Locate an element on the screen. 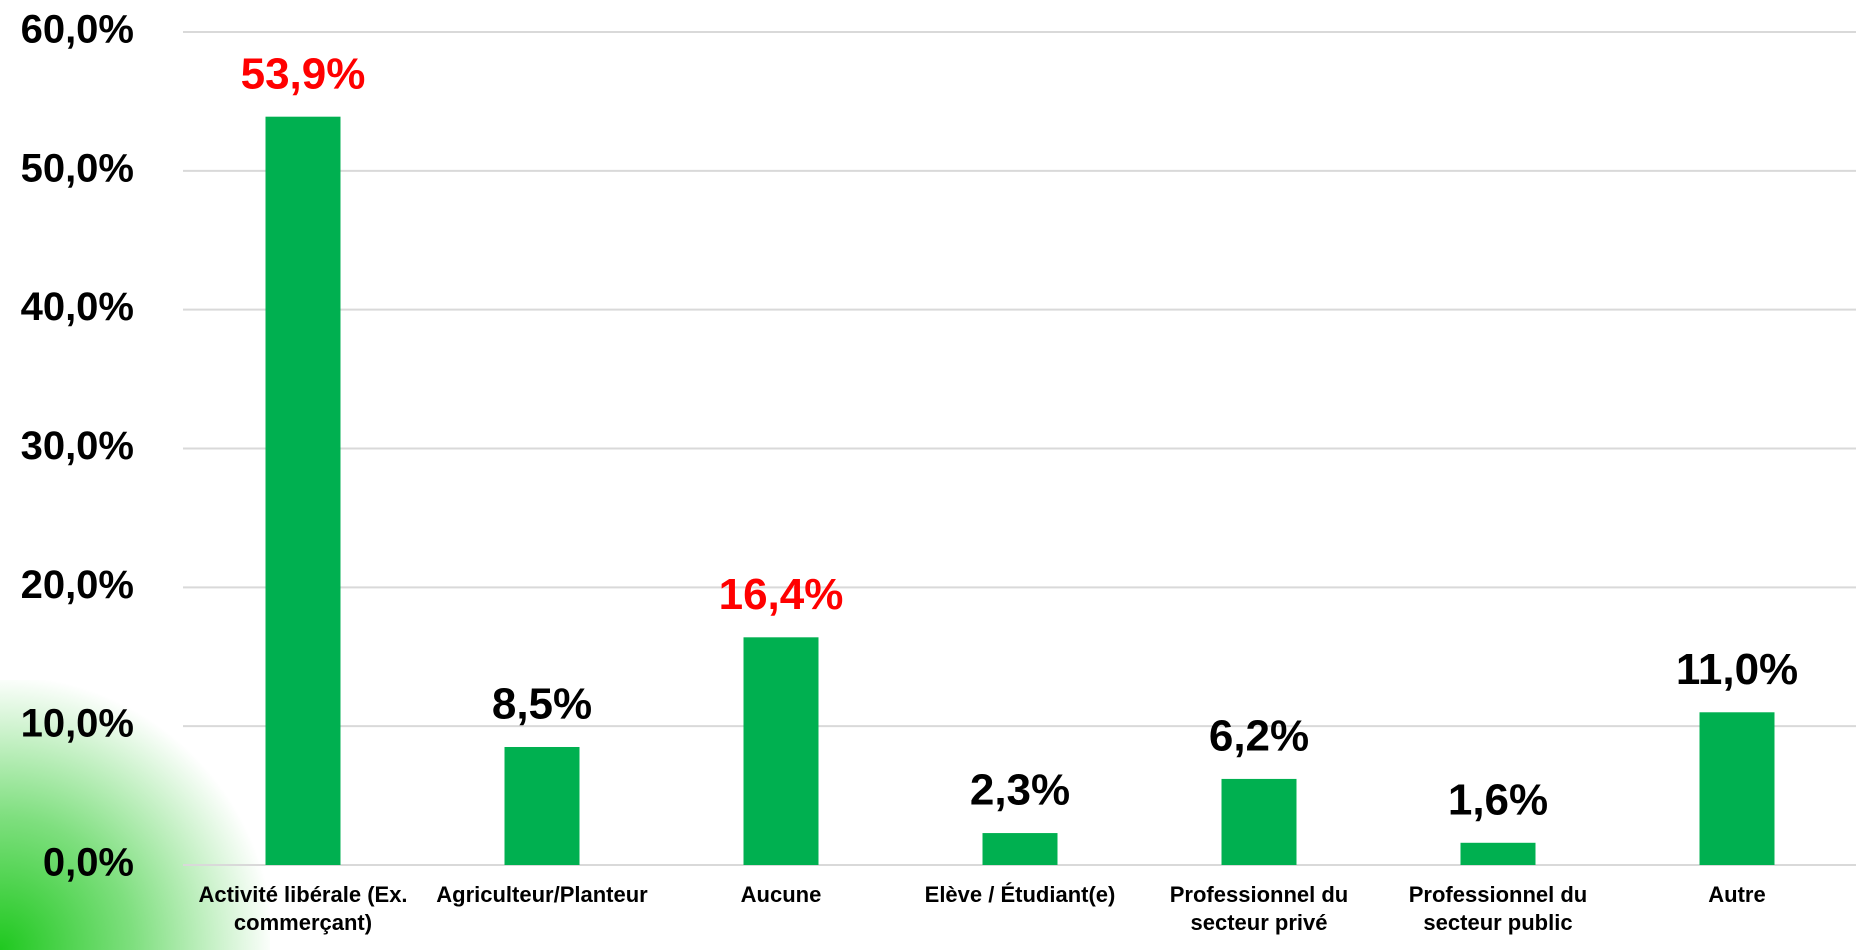 This screenshot has width=1856, height=950. y-tick-label: 0,0% is located at coordinates (88, 863).